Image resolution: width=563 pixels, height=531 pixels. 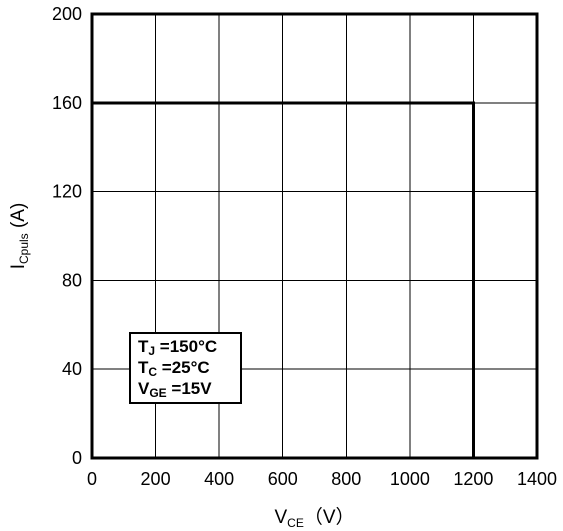 I want to click on x-tick-label: 400, so click(x=219, y=479).